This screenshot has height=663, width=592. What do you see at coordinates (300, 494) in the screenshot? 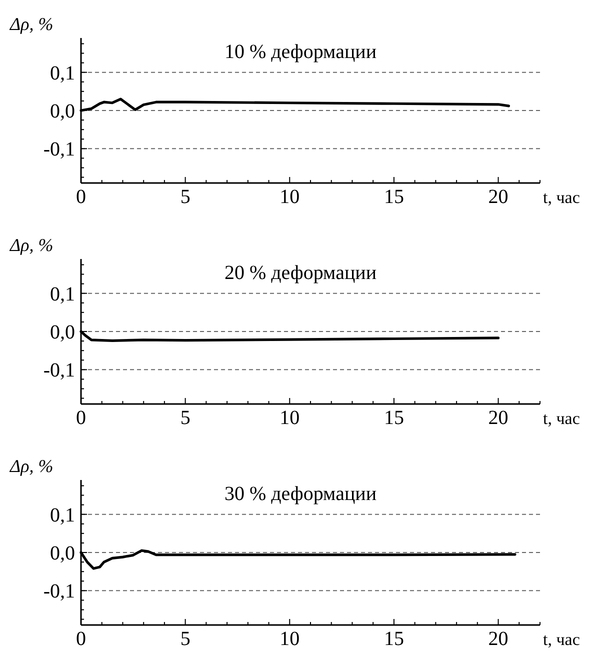
I see `chart-title: 30 % деформации` at bounding box center [300, 494].